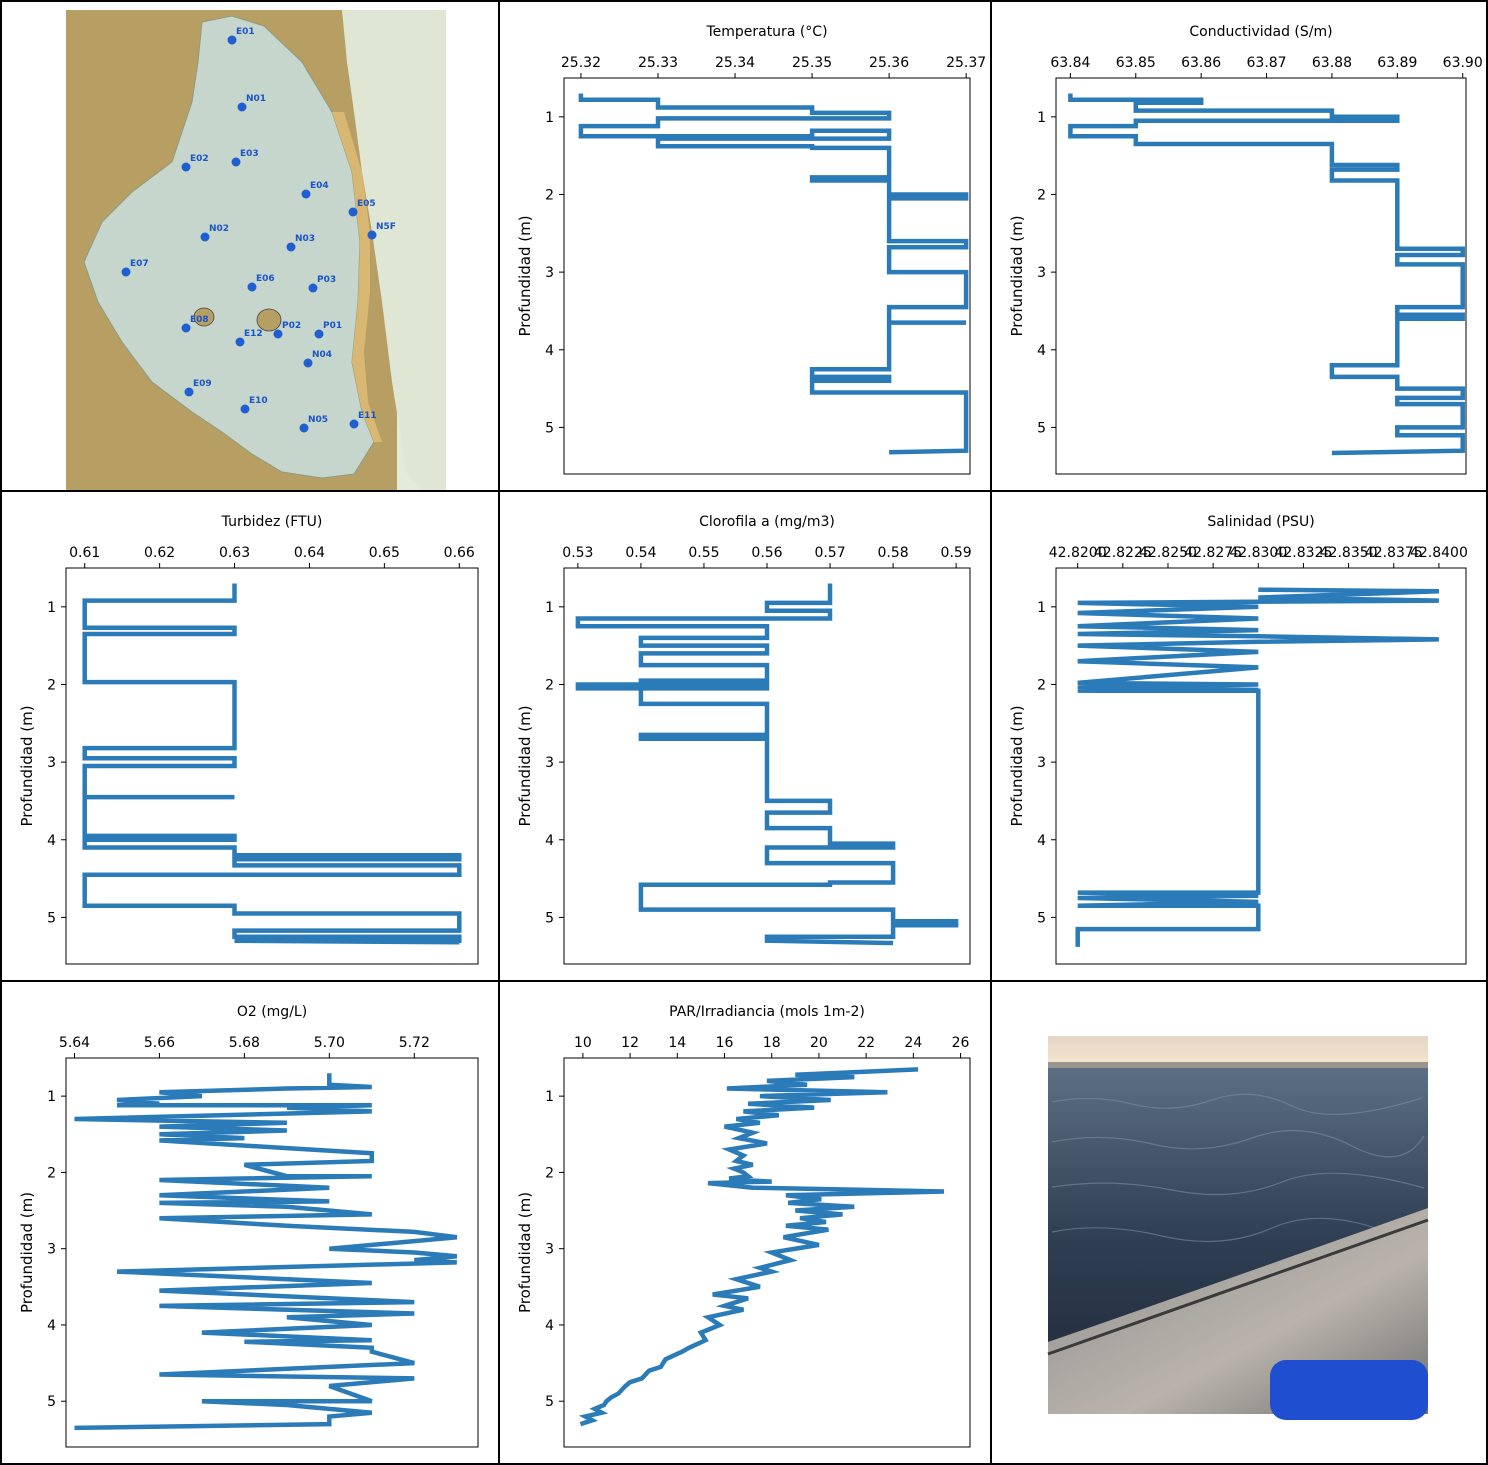  Describe the element at coordinates (1078, 553) in the screenshot. I see `x-tick-label: 42.8200` at that location.